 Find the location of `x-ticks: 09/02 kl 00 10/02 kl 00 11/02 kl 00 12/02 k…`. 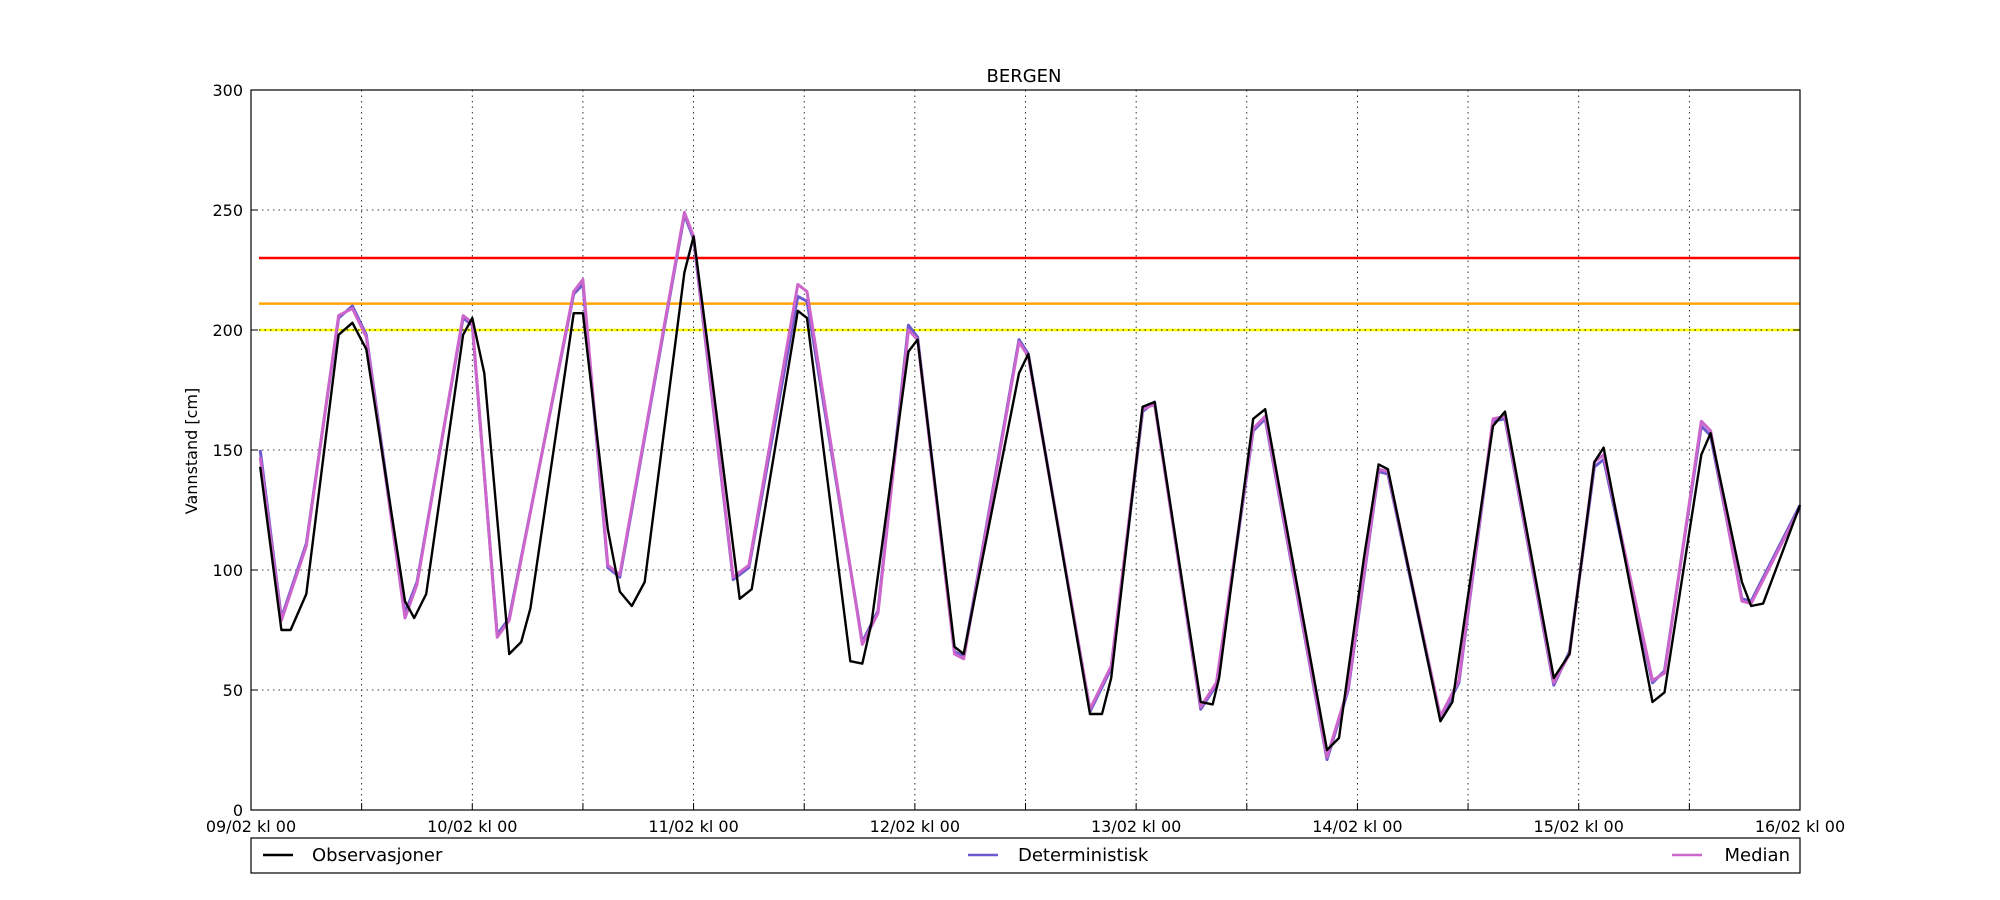

x-ticks: 09/02 kl 00 10/02 kl 00 11/02 kl 00 12/02 k… is located at coordinates (1025, 819).